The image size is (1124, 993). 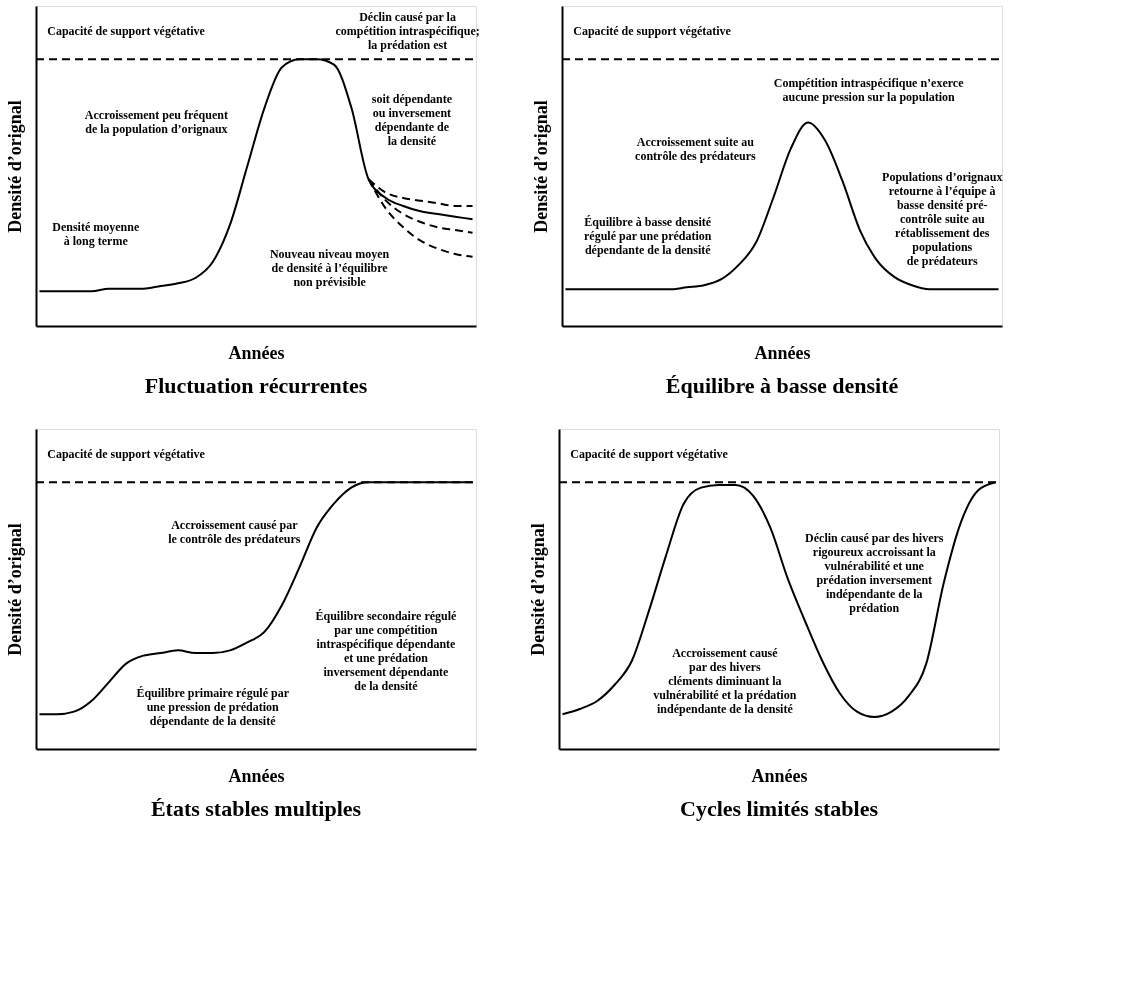 What do you see at coordinates (648, 236) in the screenshot?
I see `annotation: Équilibre à basse densité régulé par une prédation dépendante de la densité` at bounding box center [648, 236].